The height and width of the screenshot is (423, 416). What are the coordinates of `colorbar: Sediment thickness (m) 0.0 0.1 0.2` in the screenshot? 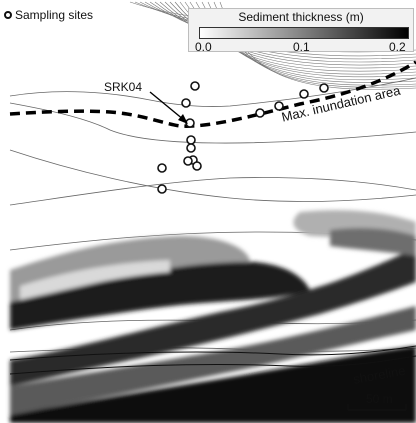 It's located at (301, 31).